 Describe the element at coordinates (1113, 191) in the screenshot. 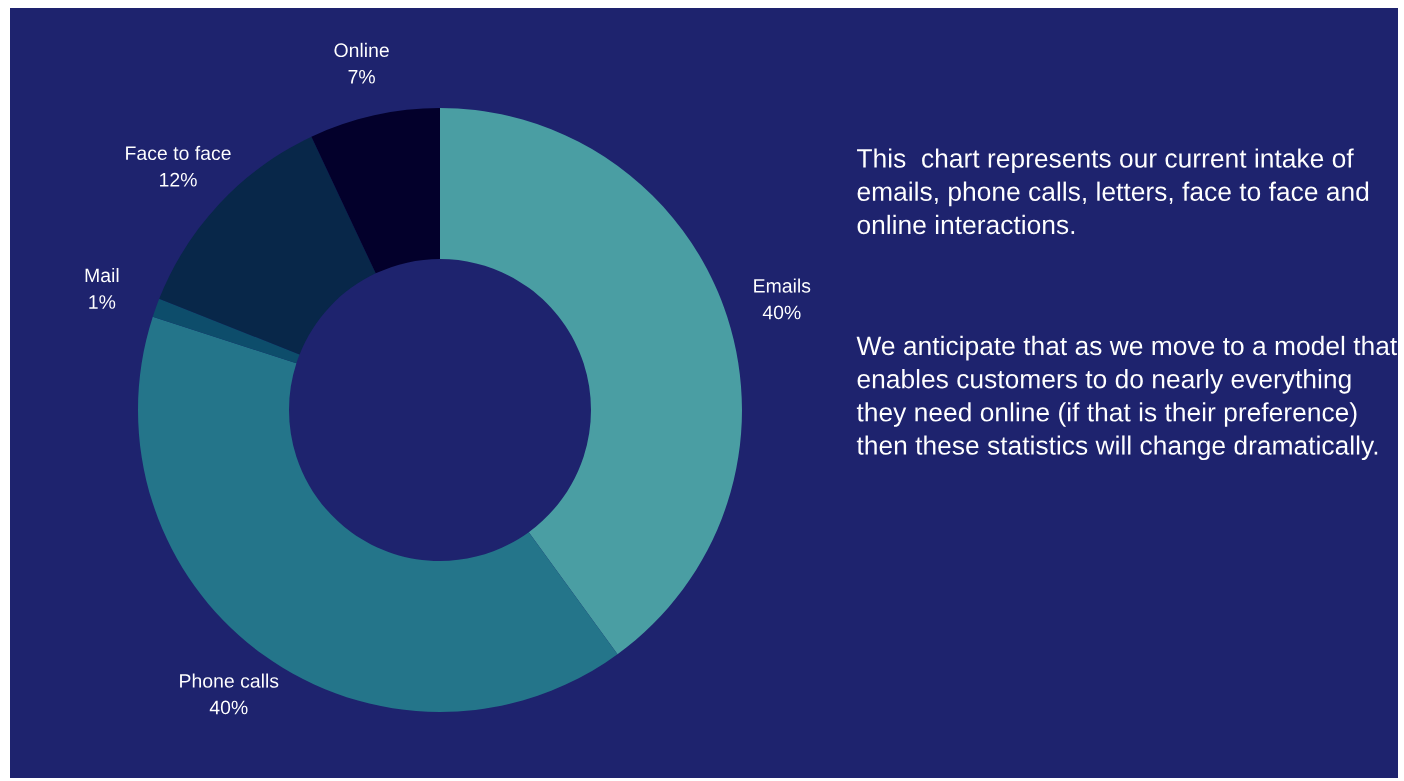

I see `text: This chart represents our current intake of emails, phone calls, letters, face to face and online interactions.` at that location.